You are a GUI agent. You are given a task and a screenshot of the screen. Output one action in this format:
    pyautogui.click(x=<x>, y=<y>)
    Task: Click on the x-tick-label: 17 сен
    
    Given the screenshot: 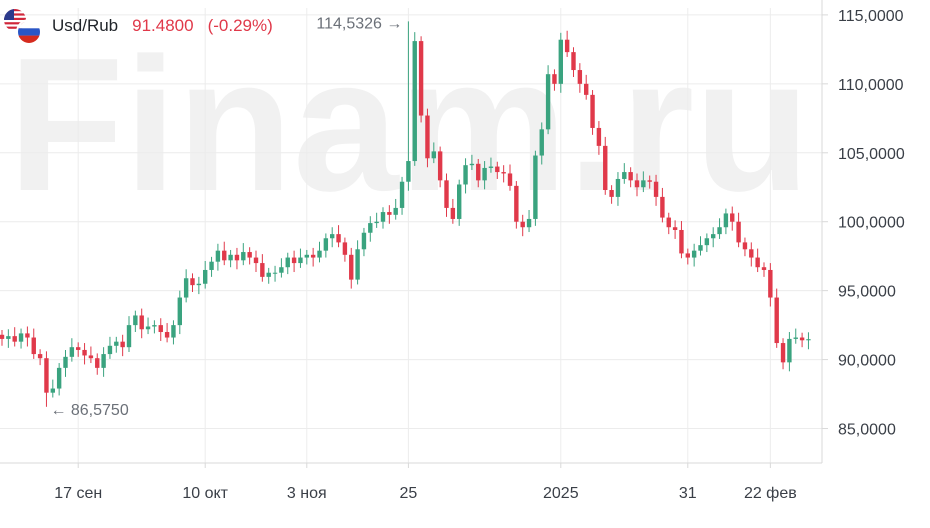 What is the action you would take?
    pyautogui.click(x=78, y=493)
    